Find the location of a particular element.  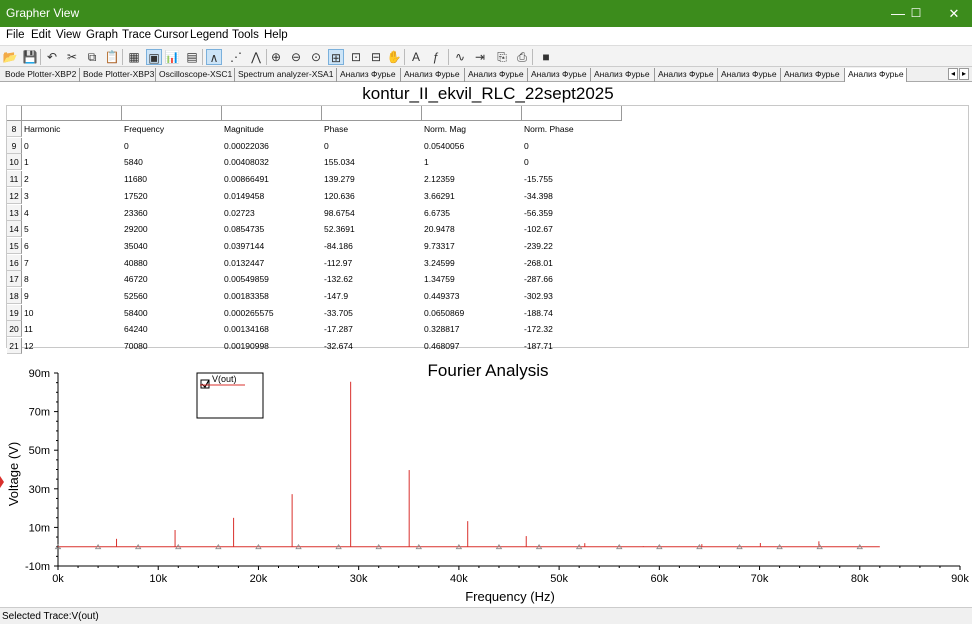

grid-cell: -17.287 is located at coordinates (338, 329).